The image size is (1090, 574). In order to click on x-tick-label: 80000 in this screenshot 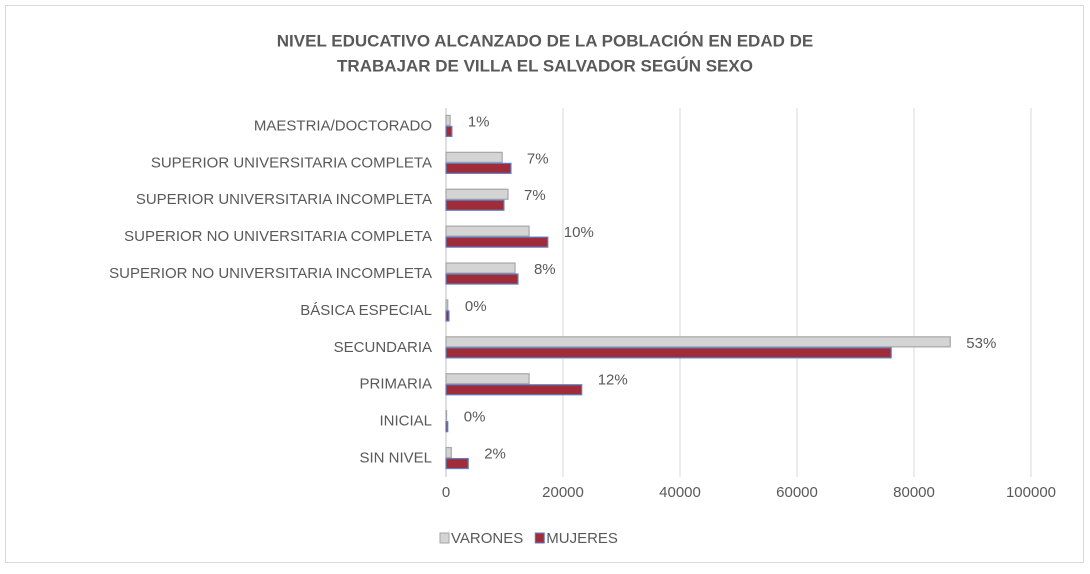, I will do `click(914, 492)`.